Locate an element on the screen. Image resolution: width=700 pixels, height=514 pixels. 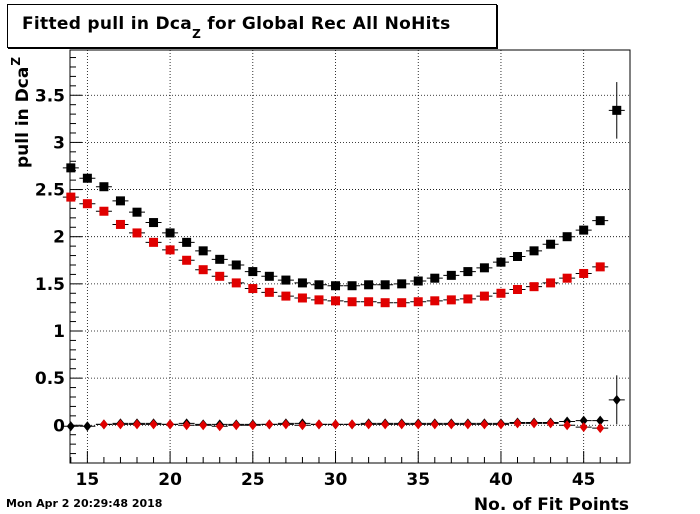
y-axis-label-main: pull in Dca is located at coordinates (23, 117).